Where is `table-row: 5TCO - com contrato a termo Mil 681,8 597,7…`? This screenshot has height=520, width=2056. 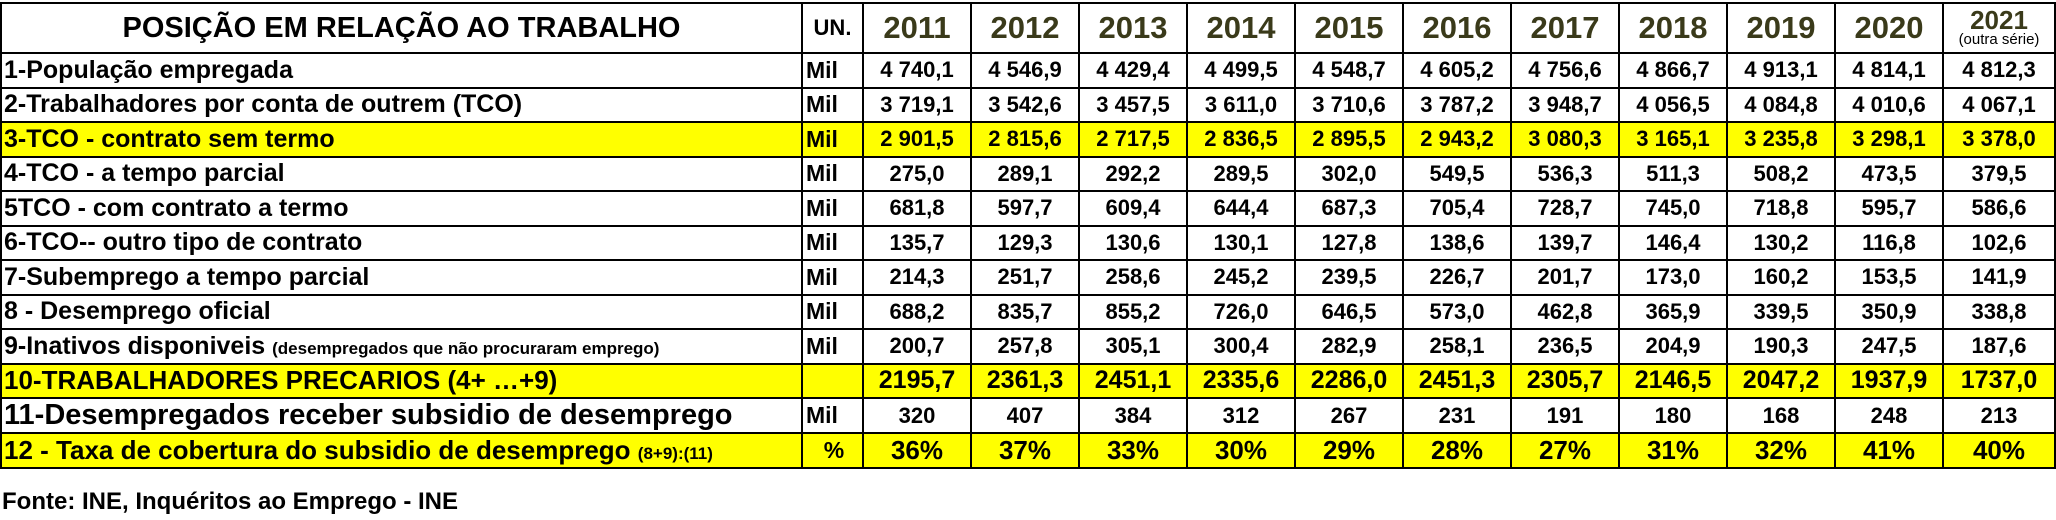
table-row: 5TCO - com contrato a termo Mil 681,8 597,7… is located at coordinates (1028, 208).